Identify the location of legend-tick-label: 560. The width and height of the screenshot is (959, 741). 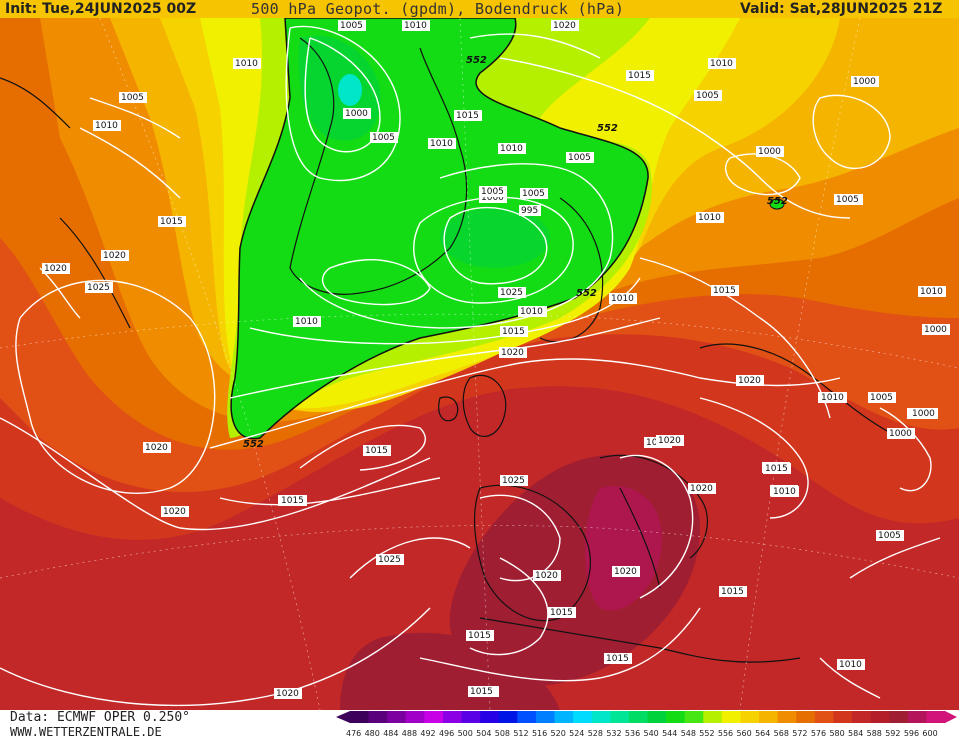
(743, 733).